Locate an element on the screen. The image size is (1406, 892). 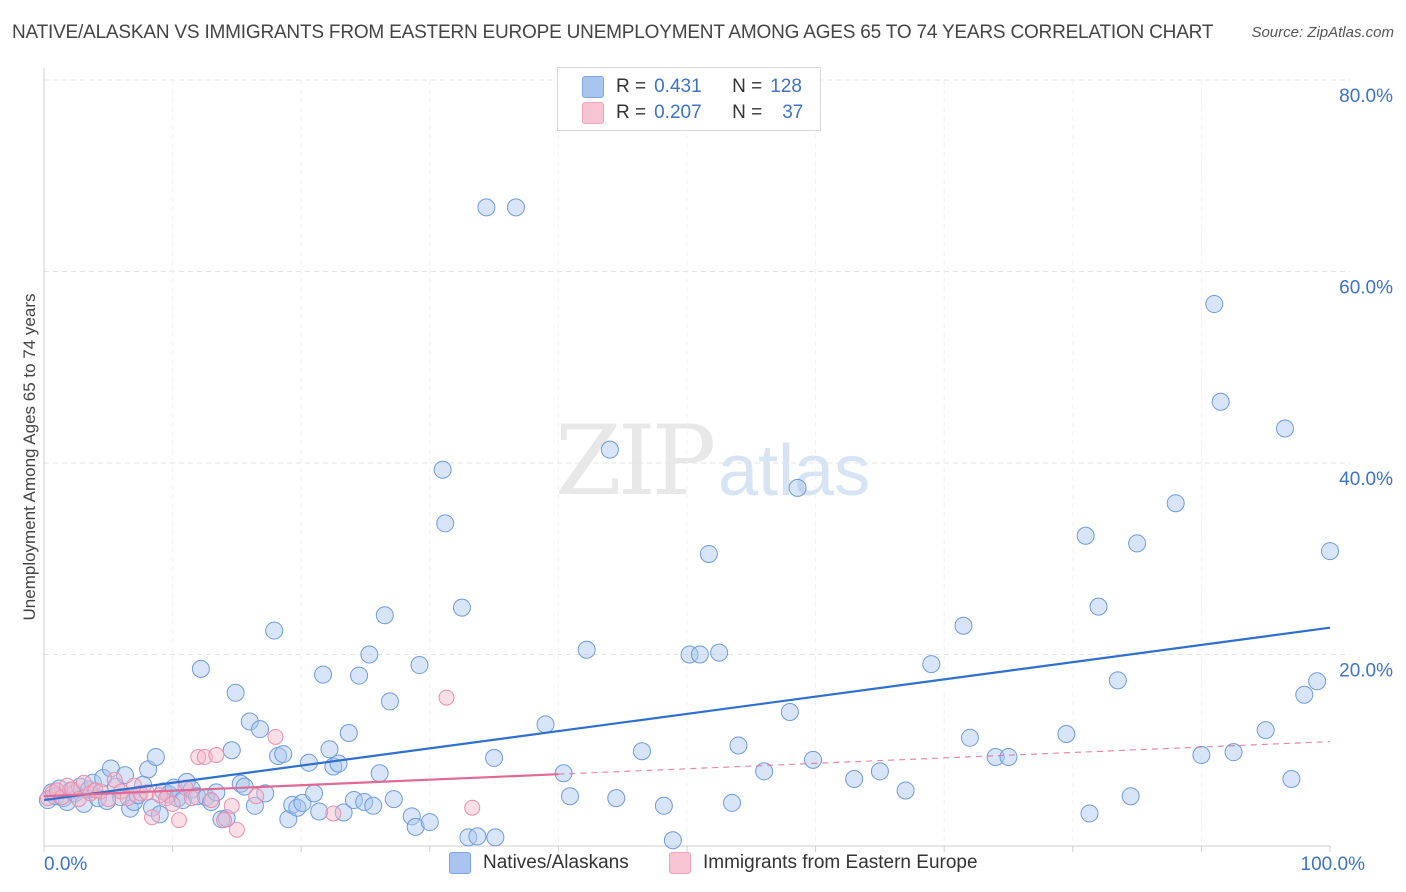
legend-row-immigrants: R = 0.207 N = 37 is located at coordinates (692, 113).